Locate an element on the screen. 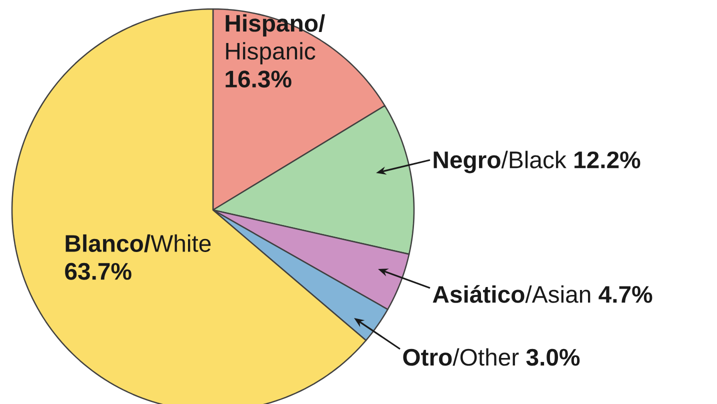  data-label: 16.3% is located at coordinates (259, 79).